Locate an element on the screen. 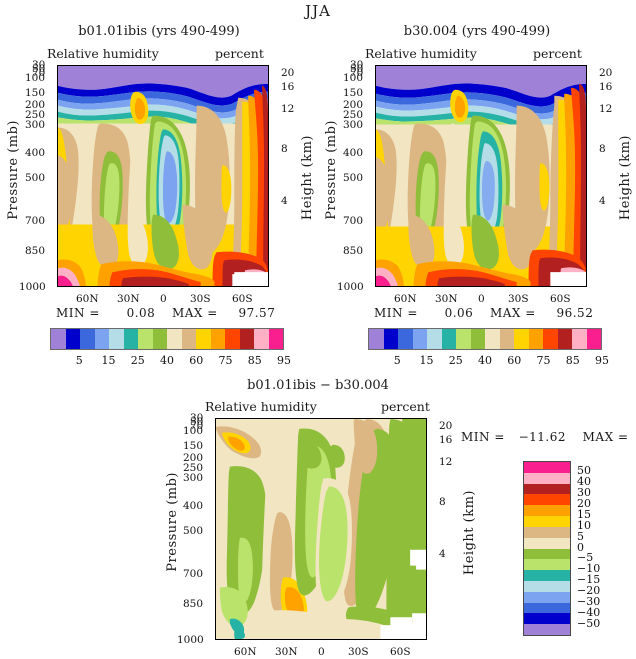 The height and width of the screenshot is (659, 636). lat-30S: 30S is located at coordinates (358, 652).